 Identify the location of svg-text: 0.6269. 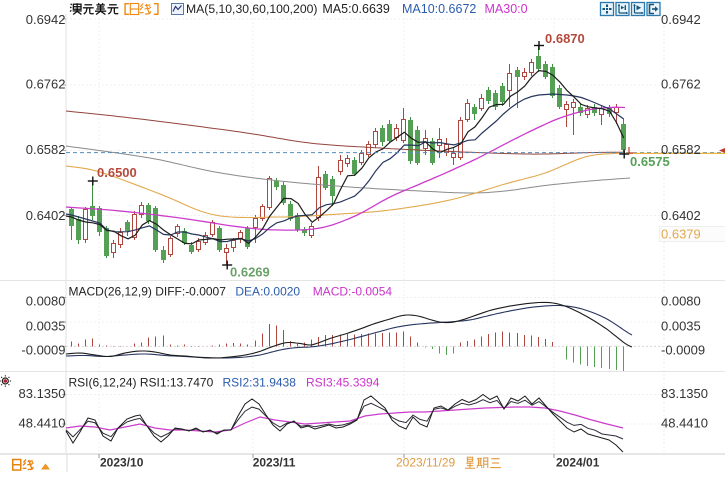
(250, 272).